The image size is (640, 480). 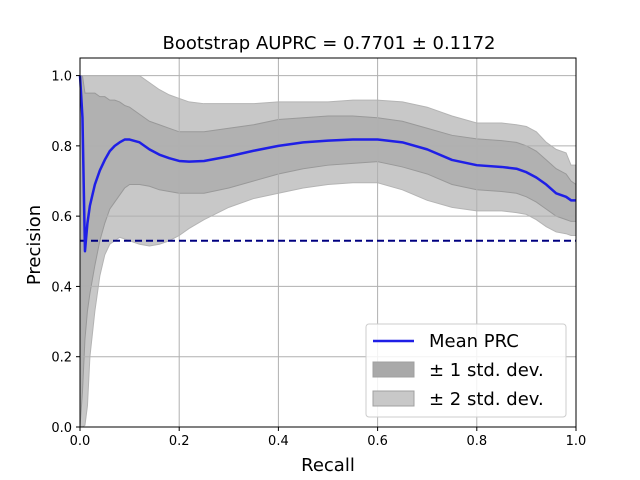 I want to click on x-tick-label: 1.0, so click(x=576, y=441).